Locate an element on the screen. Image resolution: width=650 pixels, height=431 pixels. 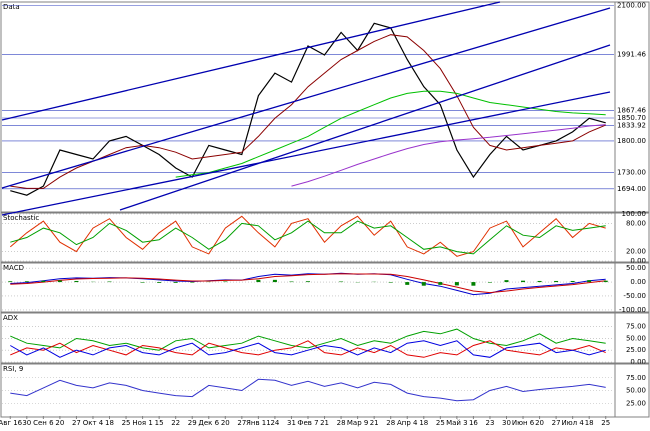
x-tick-label: 16 is located at coordinates (473, 423).